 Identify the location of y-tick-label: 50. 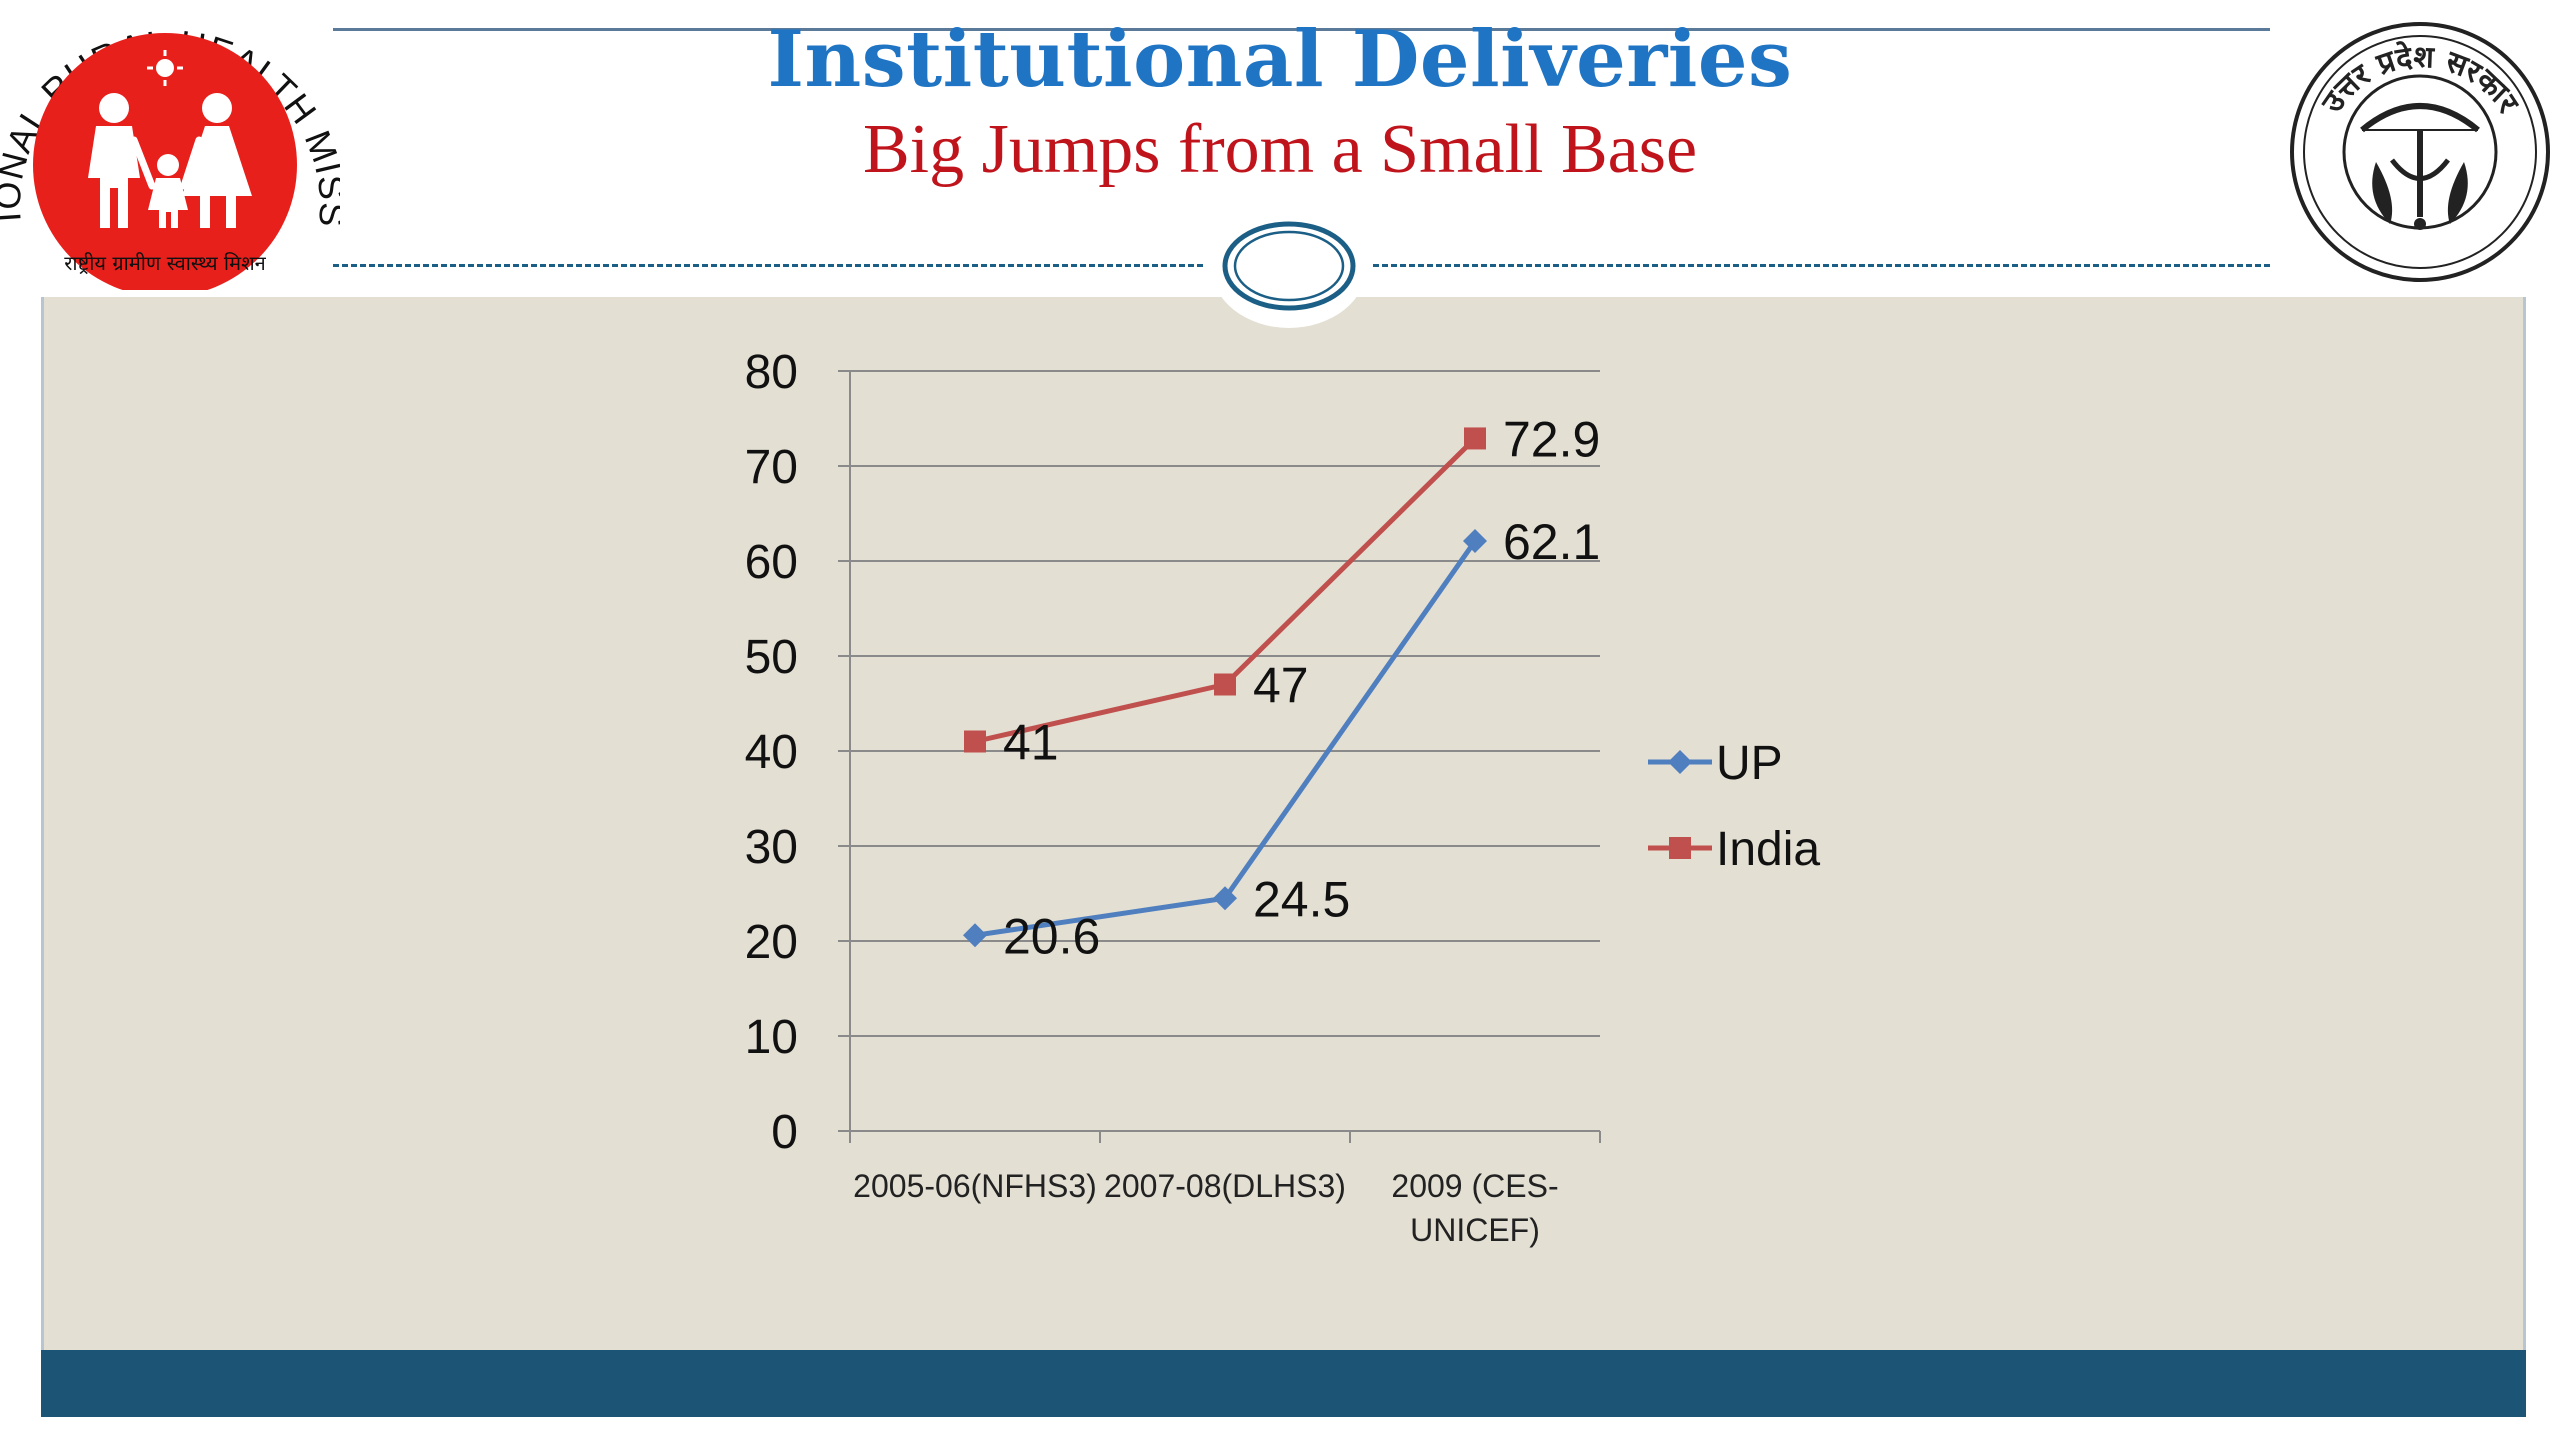
(771, 657).